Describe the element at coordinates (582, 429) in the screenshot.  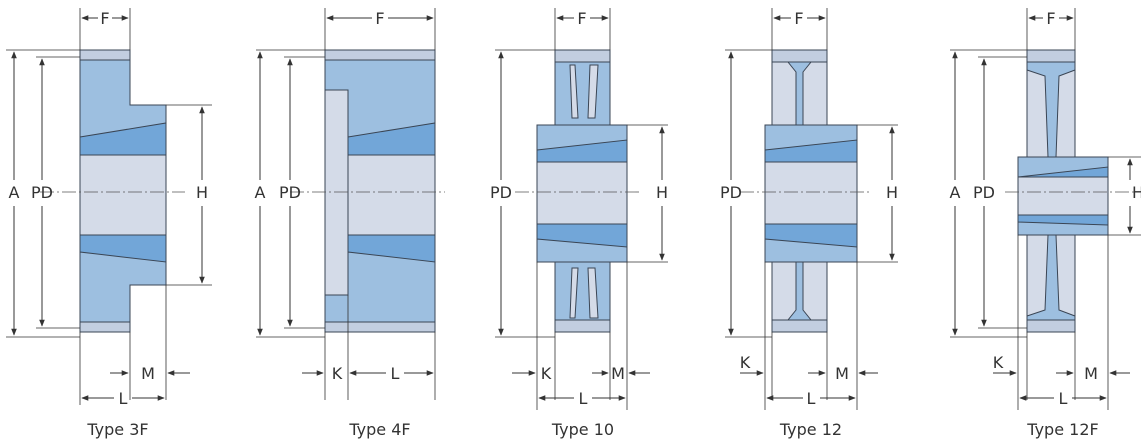
I see `caption-type-10: Type 10` at that location.